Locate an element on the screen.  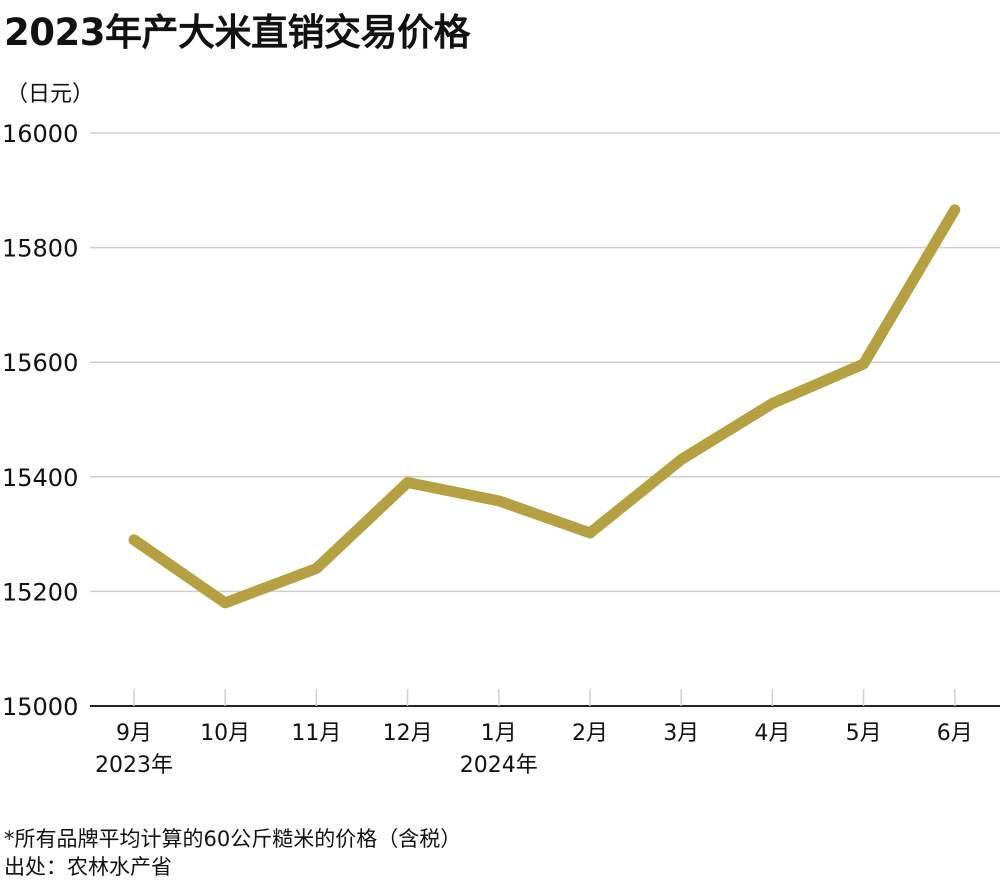
x-tick-label: 6月 is located at coordinates (955, 733).